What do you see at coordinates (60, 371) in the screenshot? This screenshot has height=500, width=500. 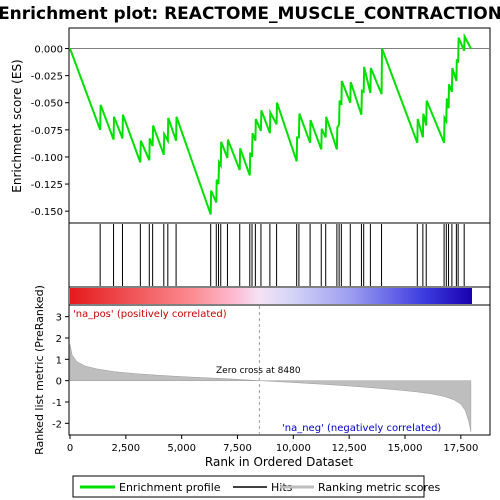 I see `metric-y-axis: 3 2 1 0 -1 -2` at bounding box center [60, 371].